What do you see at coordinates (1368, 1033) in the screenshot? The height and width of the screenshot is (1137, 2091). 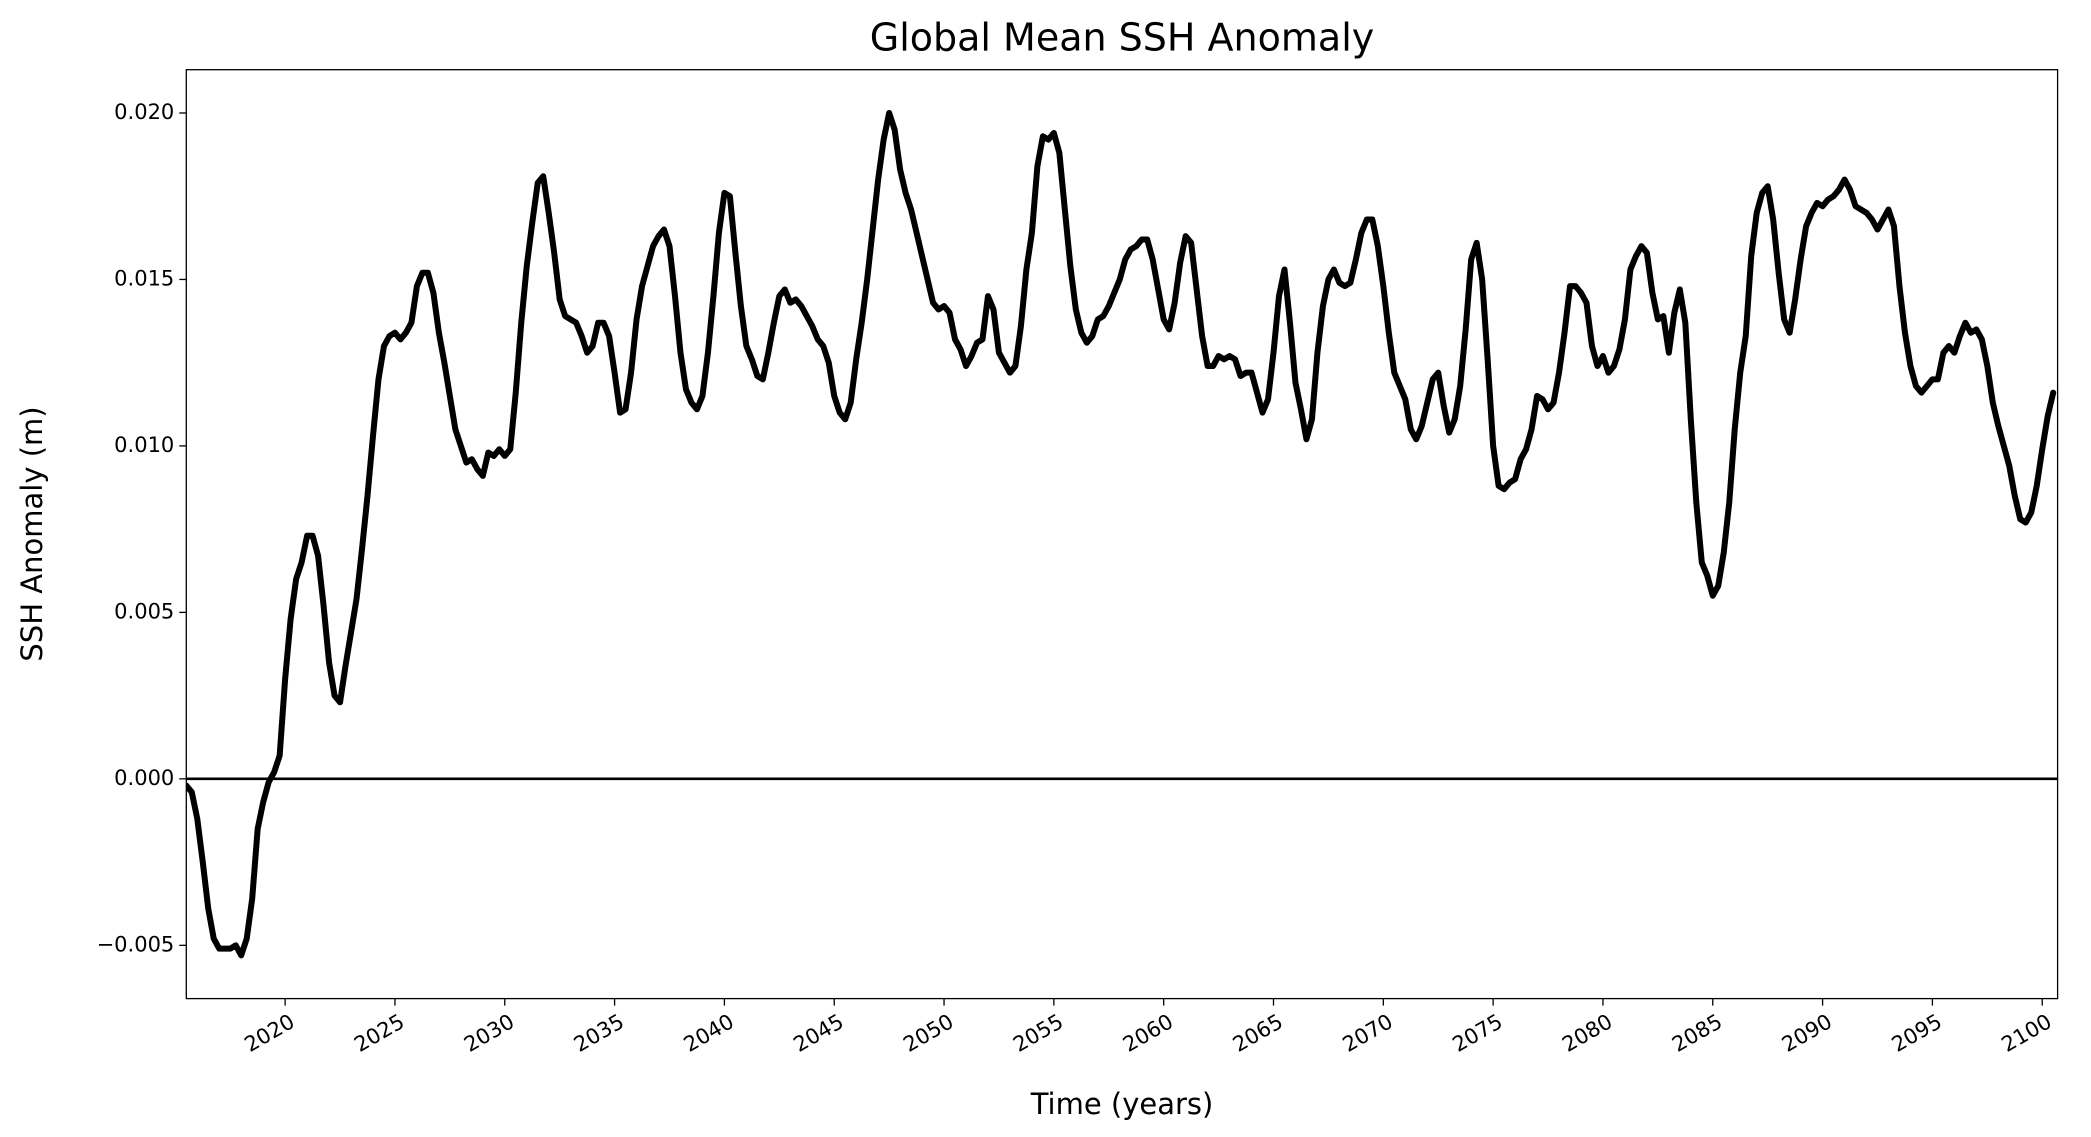 I see `x-tick-label: 2070` at bounding box center [1368, 1033].